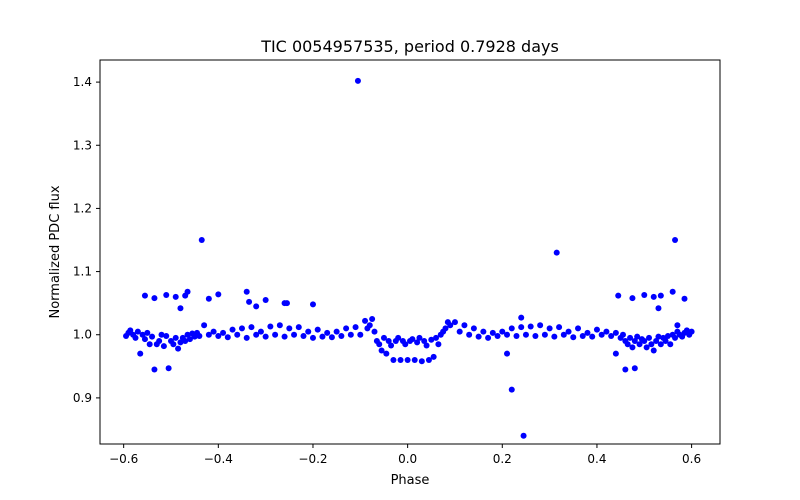 This screenshot has width=800, height=500. Describe the element at coordinates (312, 459) in the screenshot. I see `x-tick-label: −0.2` at that location.